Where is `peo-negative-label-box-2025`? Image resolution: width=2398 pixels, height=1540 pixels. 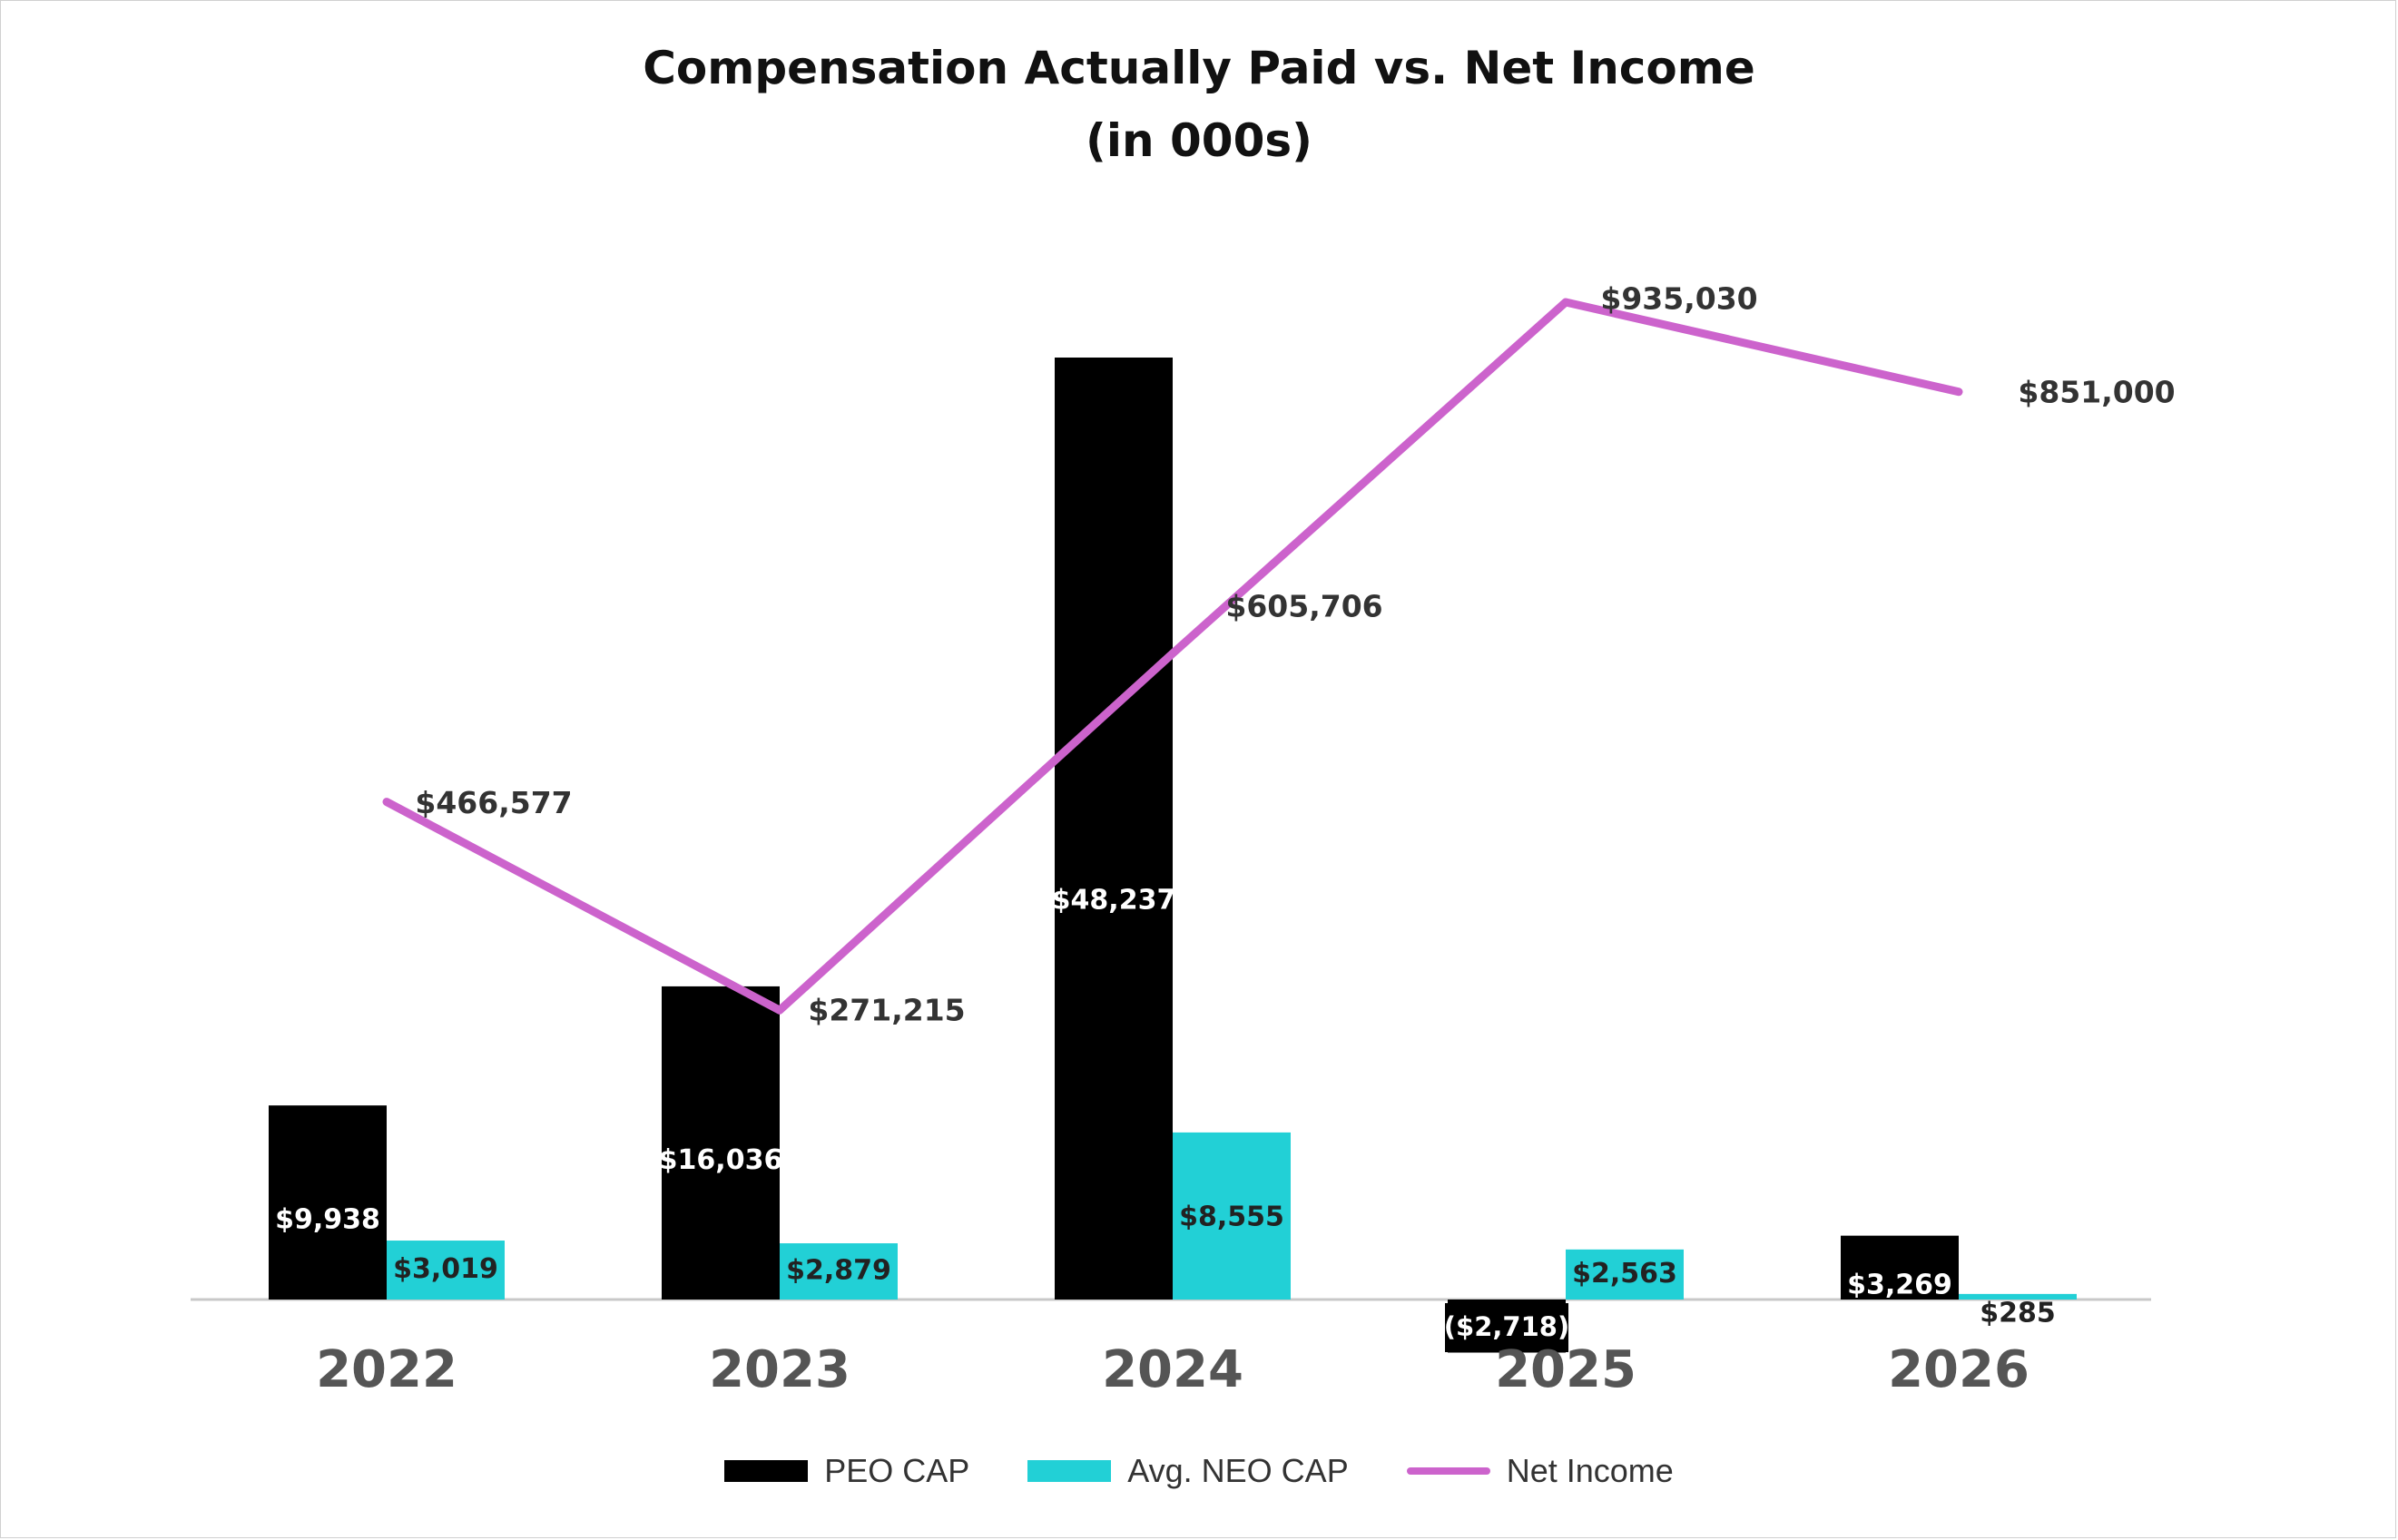
peo-negative-label-box-2025 is located at coordinates (1506, 1327).